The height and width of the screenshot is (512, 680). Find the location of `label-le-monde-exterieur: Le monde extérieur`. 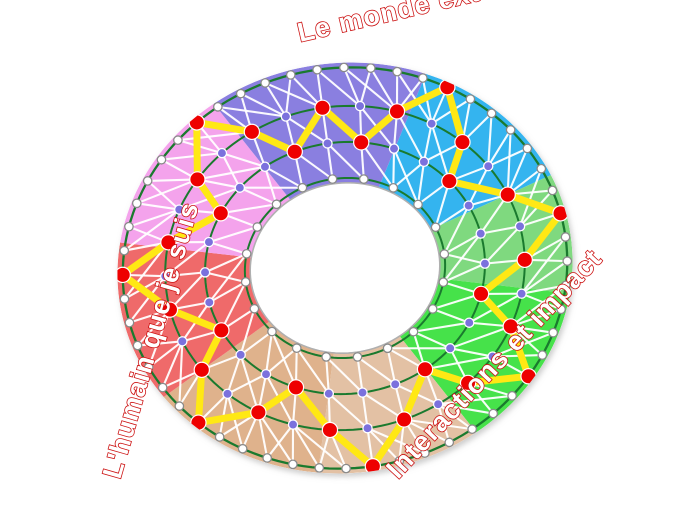

label-le-monde-exterieur: Le monde extérieur is located at coordinates (428, 24).